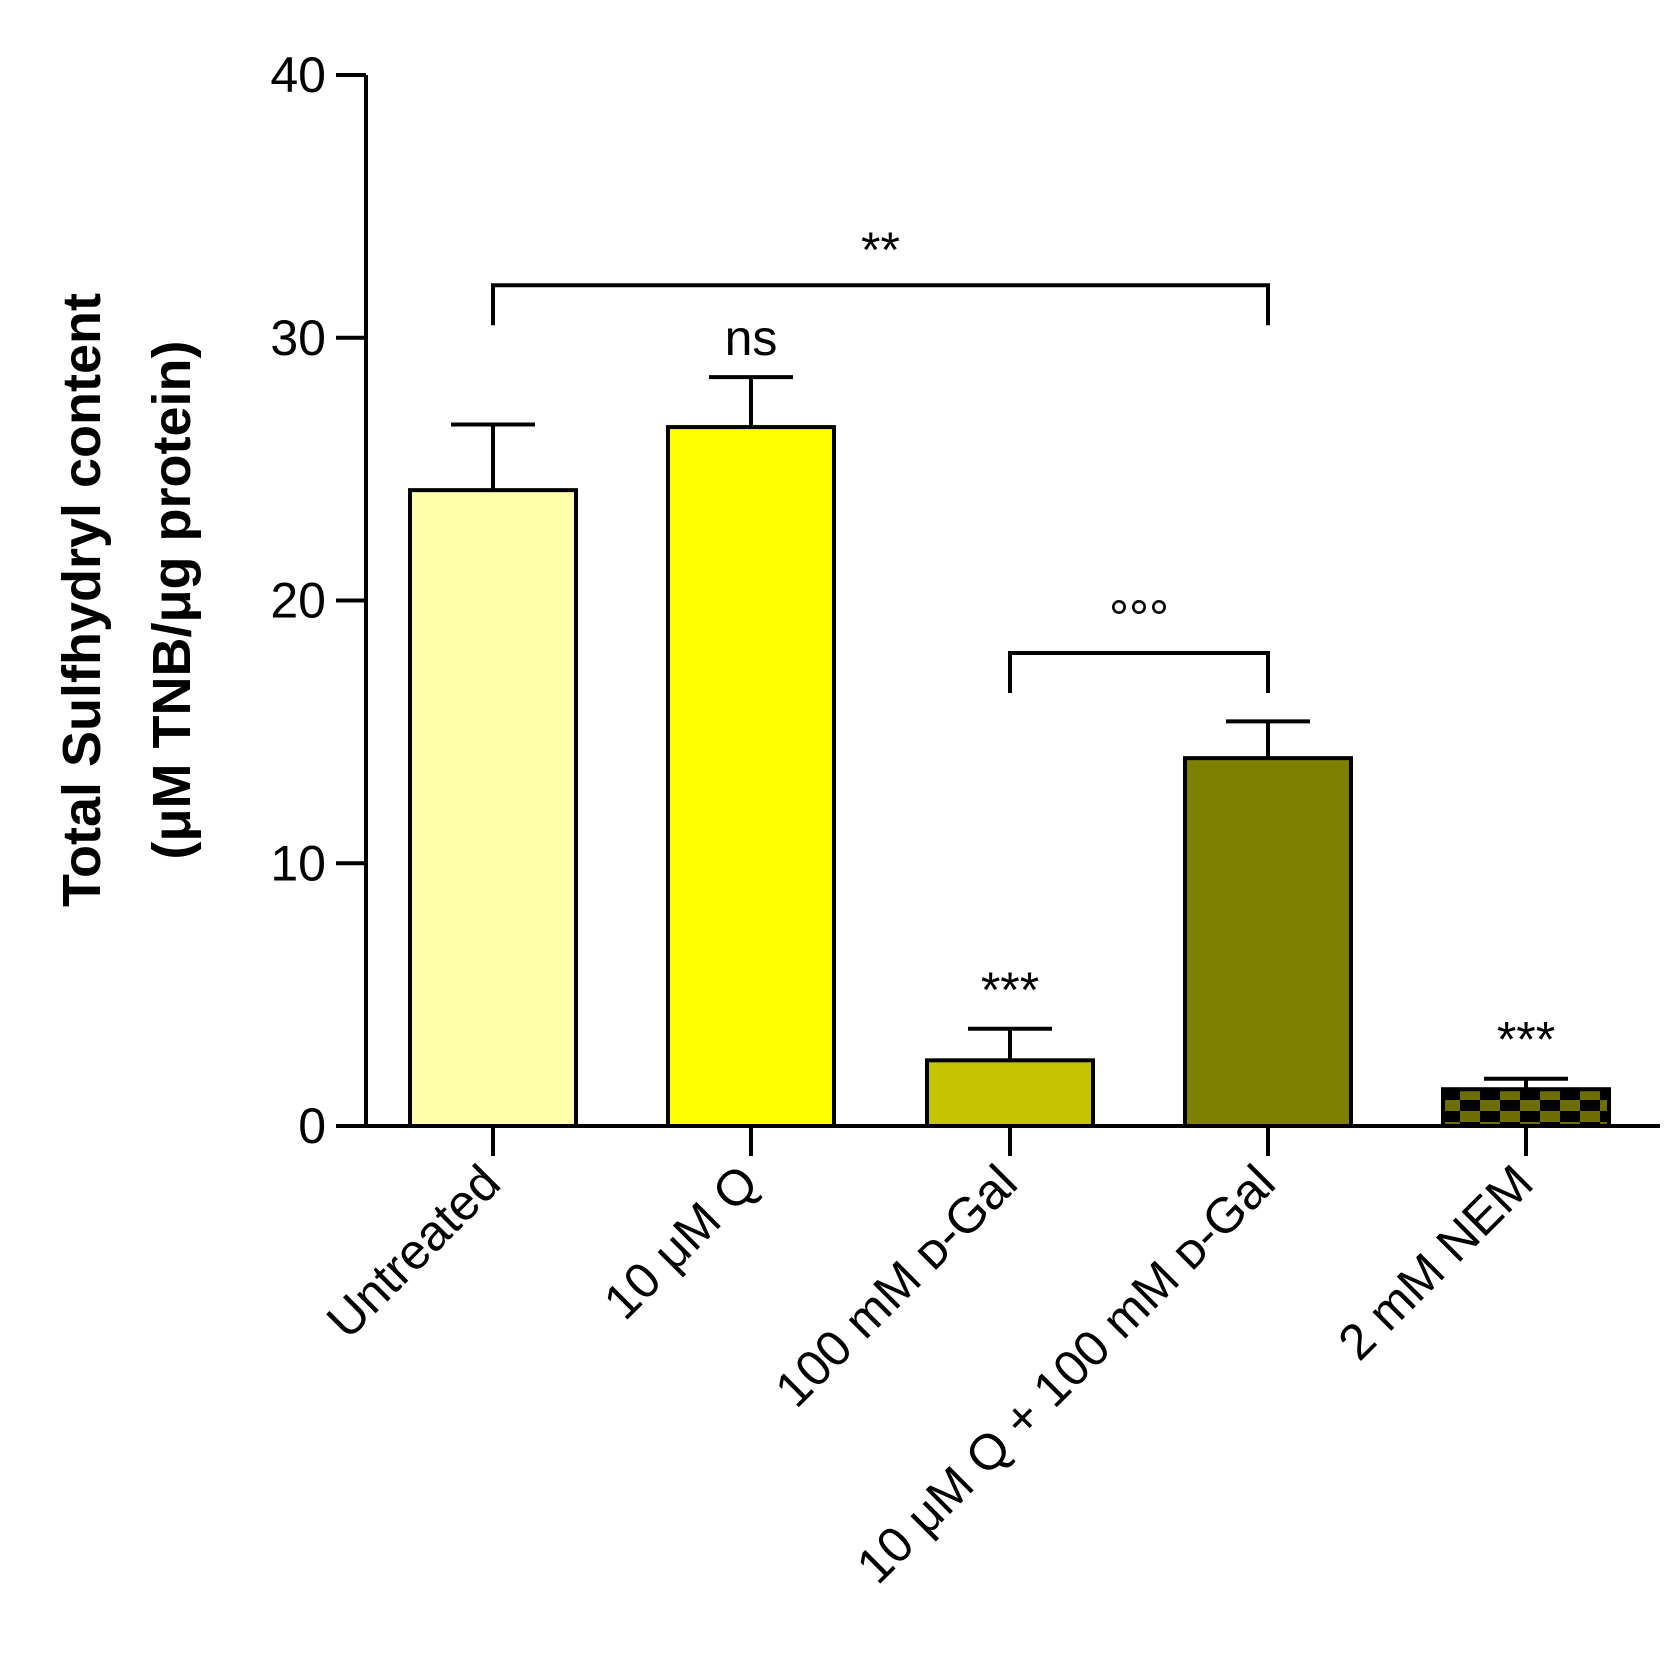 The image size is (1671, 1668). Describe the element at coordinates (82, 600) in the screenshot. I see `y-axis-label-line1: Total Sulfhydryl content` at that location.